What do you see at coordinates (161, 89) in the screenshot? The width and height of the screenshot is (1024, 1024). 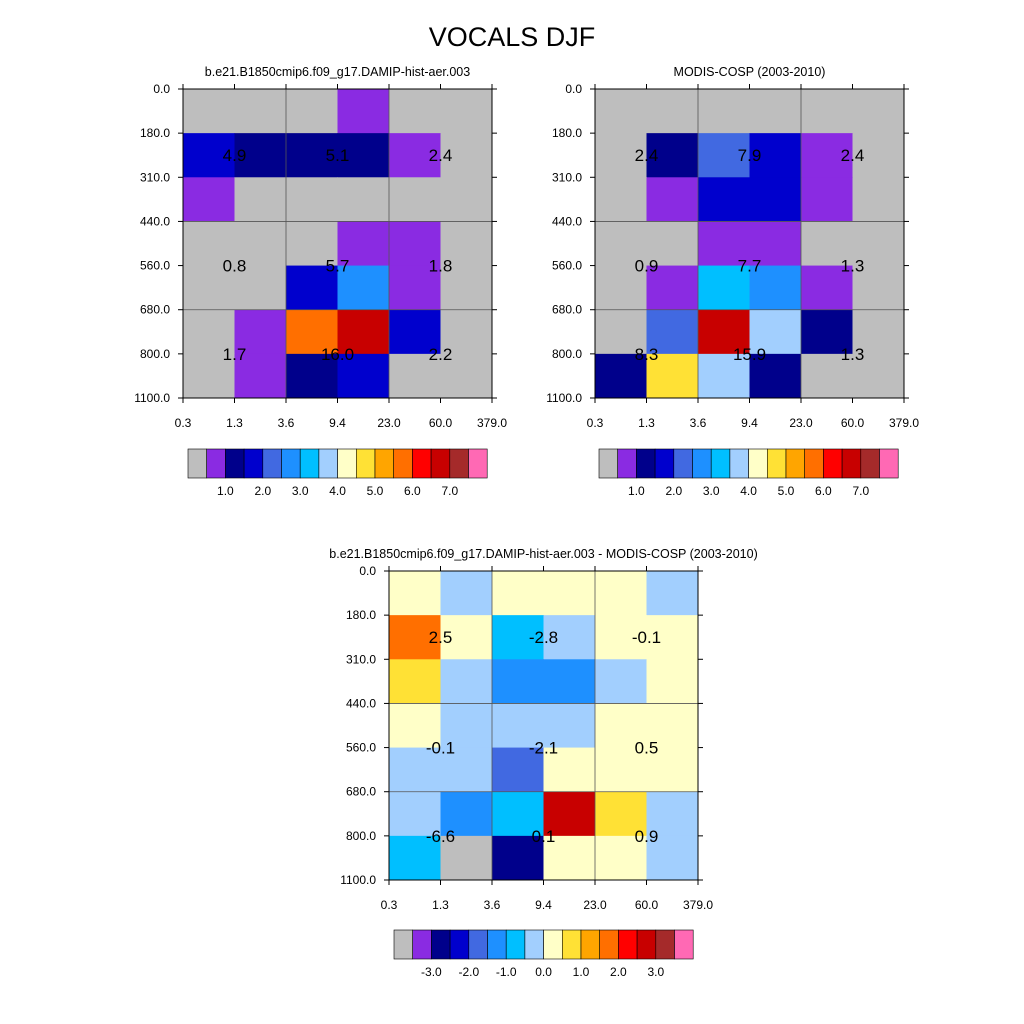 I see `y-tick-label: 0.0` at bounding box center [161, 89].